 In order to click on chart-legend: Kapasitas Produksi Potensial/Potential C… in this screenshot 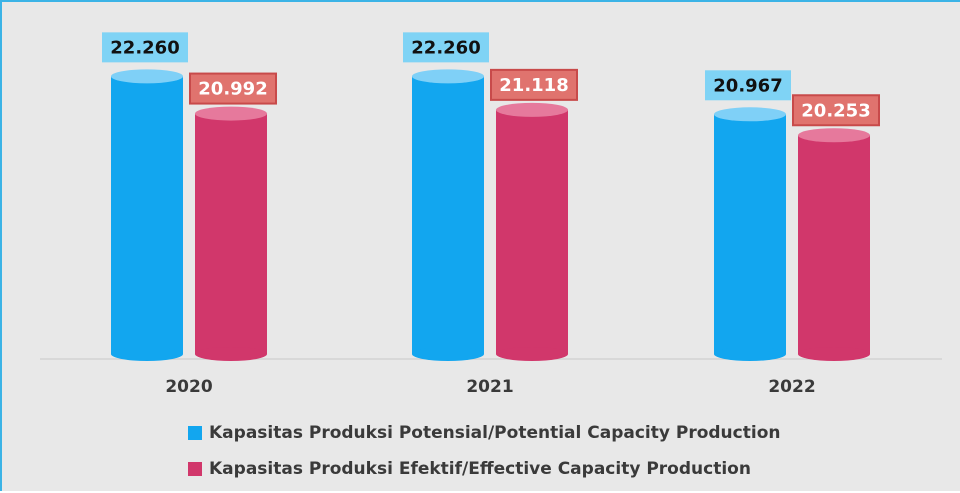, I will do `click(484, 456)`.